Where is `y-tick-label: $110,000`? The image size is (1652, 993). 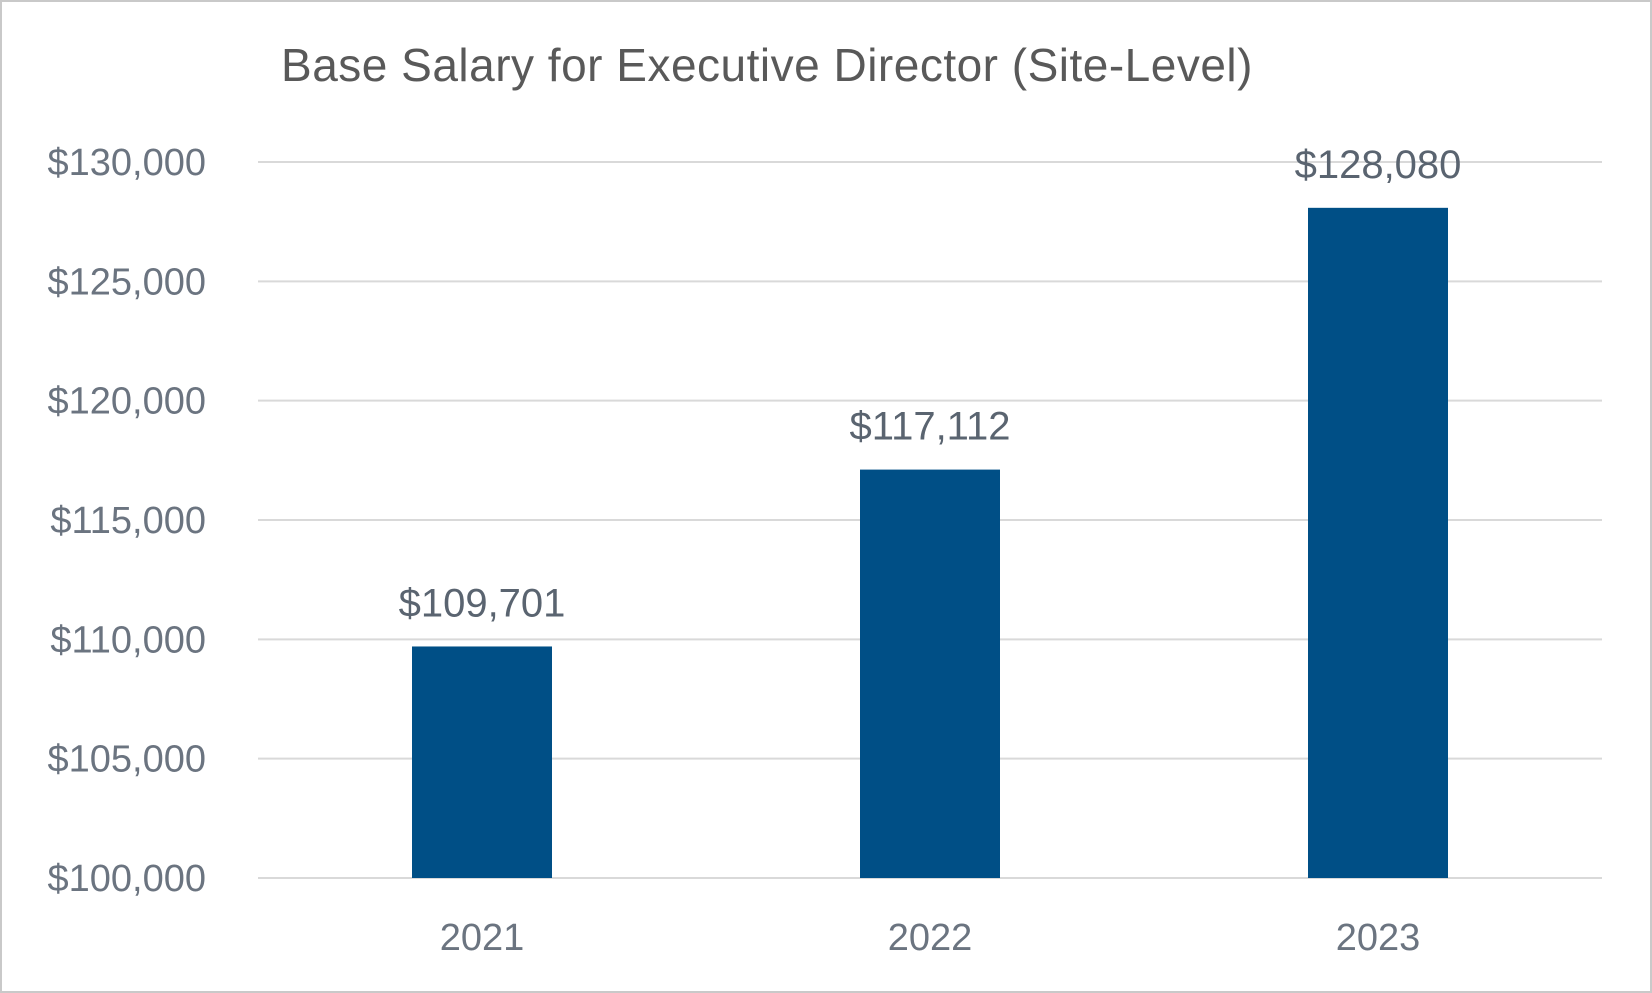 y-tick-label: $110,000 is located at coordinates (128, 640).